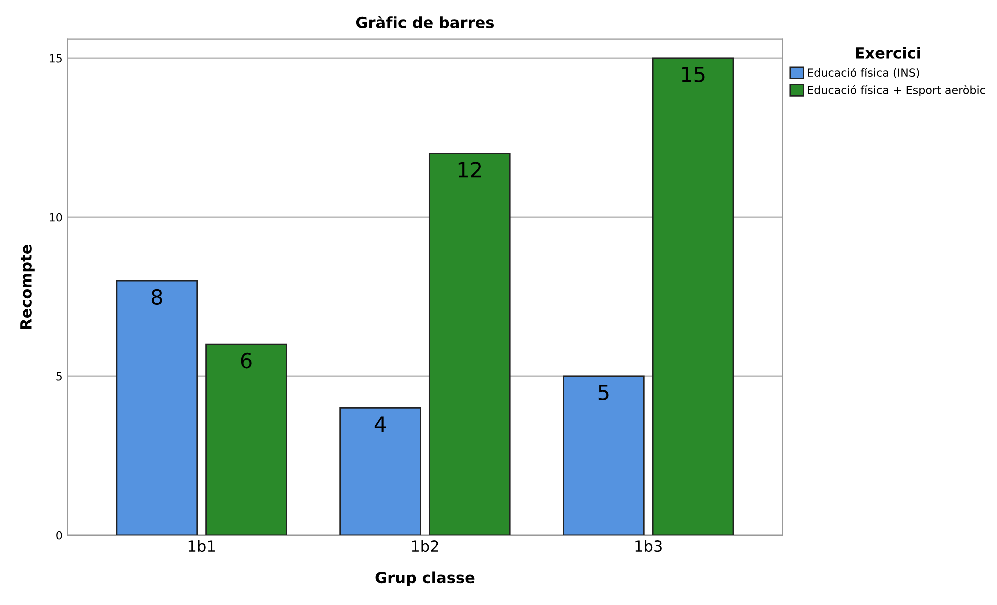 This screenshot has height=605, width=997. Describe the element at coordinates (649, 546) in the screenshot. I see `x-tick-label: 1b3` at that location.